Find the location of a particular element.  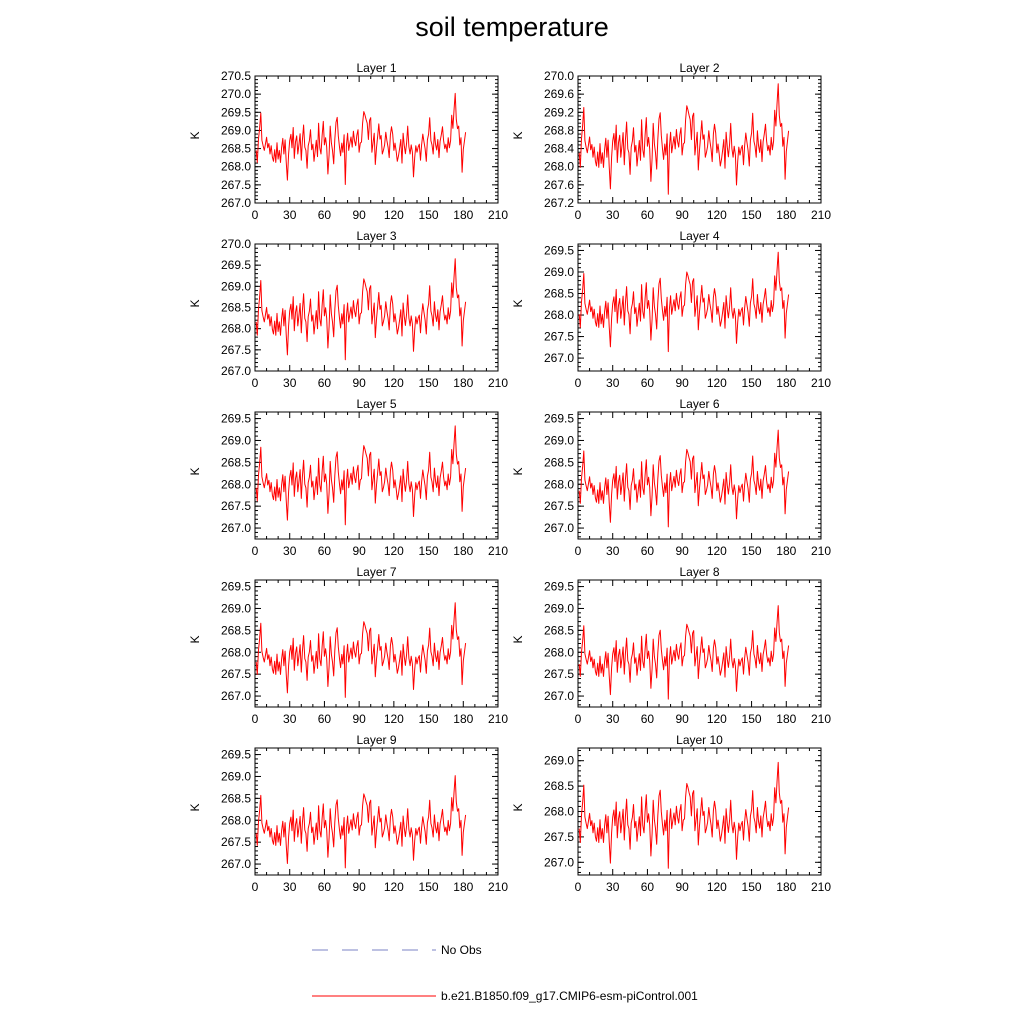

panel-title: Layer 9 is located at coordinates (376, 740).